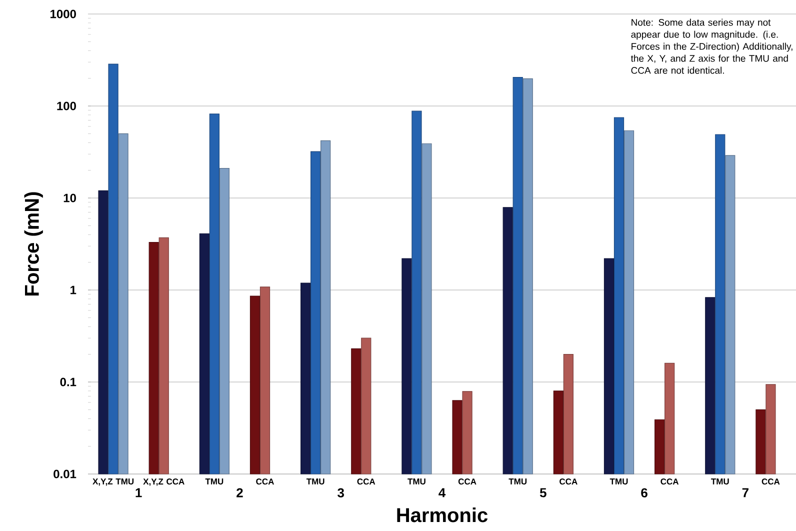 The width and height of the screenshot is (796, 531). What do you see at coordinates (139, 493) in the screenshot?
I see `text: 1` at bounding box center [139, 493].